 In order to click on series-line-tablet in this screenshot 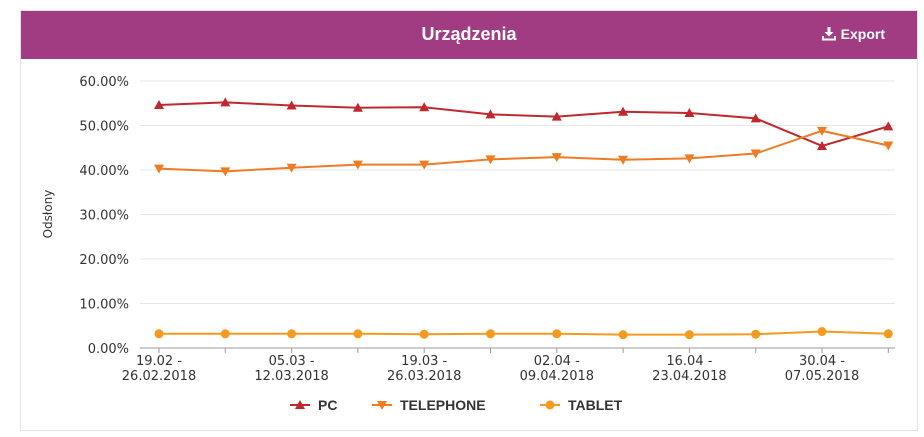, I will do `click(524, 333)`.